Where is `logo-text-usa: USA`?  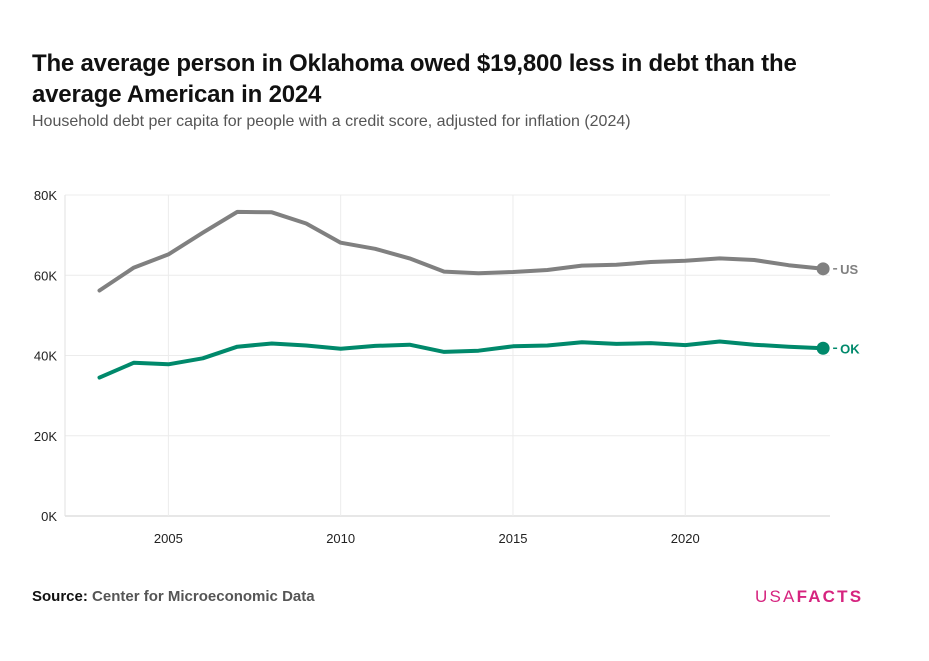 logo-text-usa: USA is located at coordinates (776, 596).